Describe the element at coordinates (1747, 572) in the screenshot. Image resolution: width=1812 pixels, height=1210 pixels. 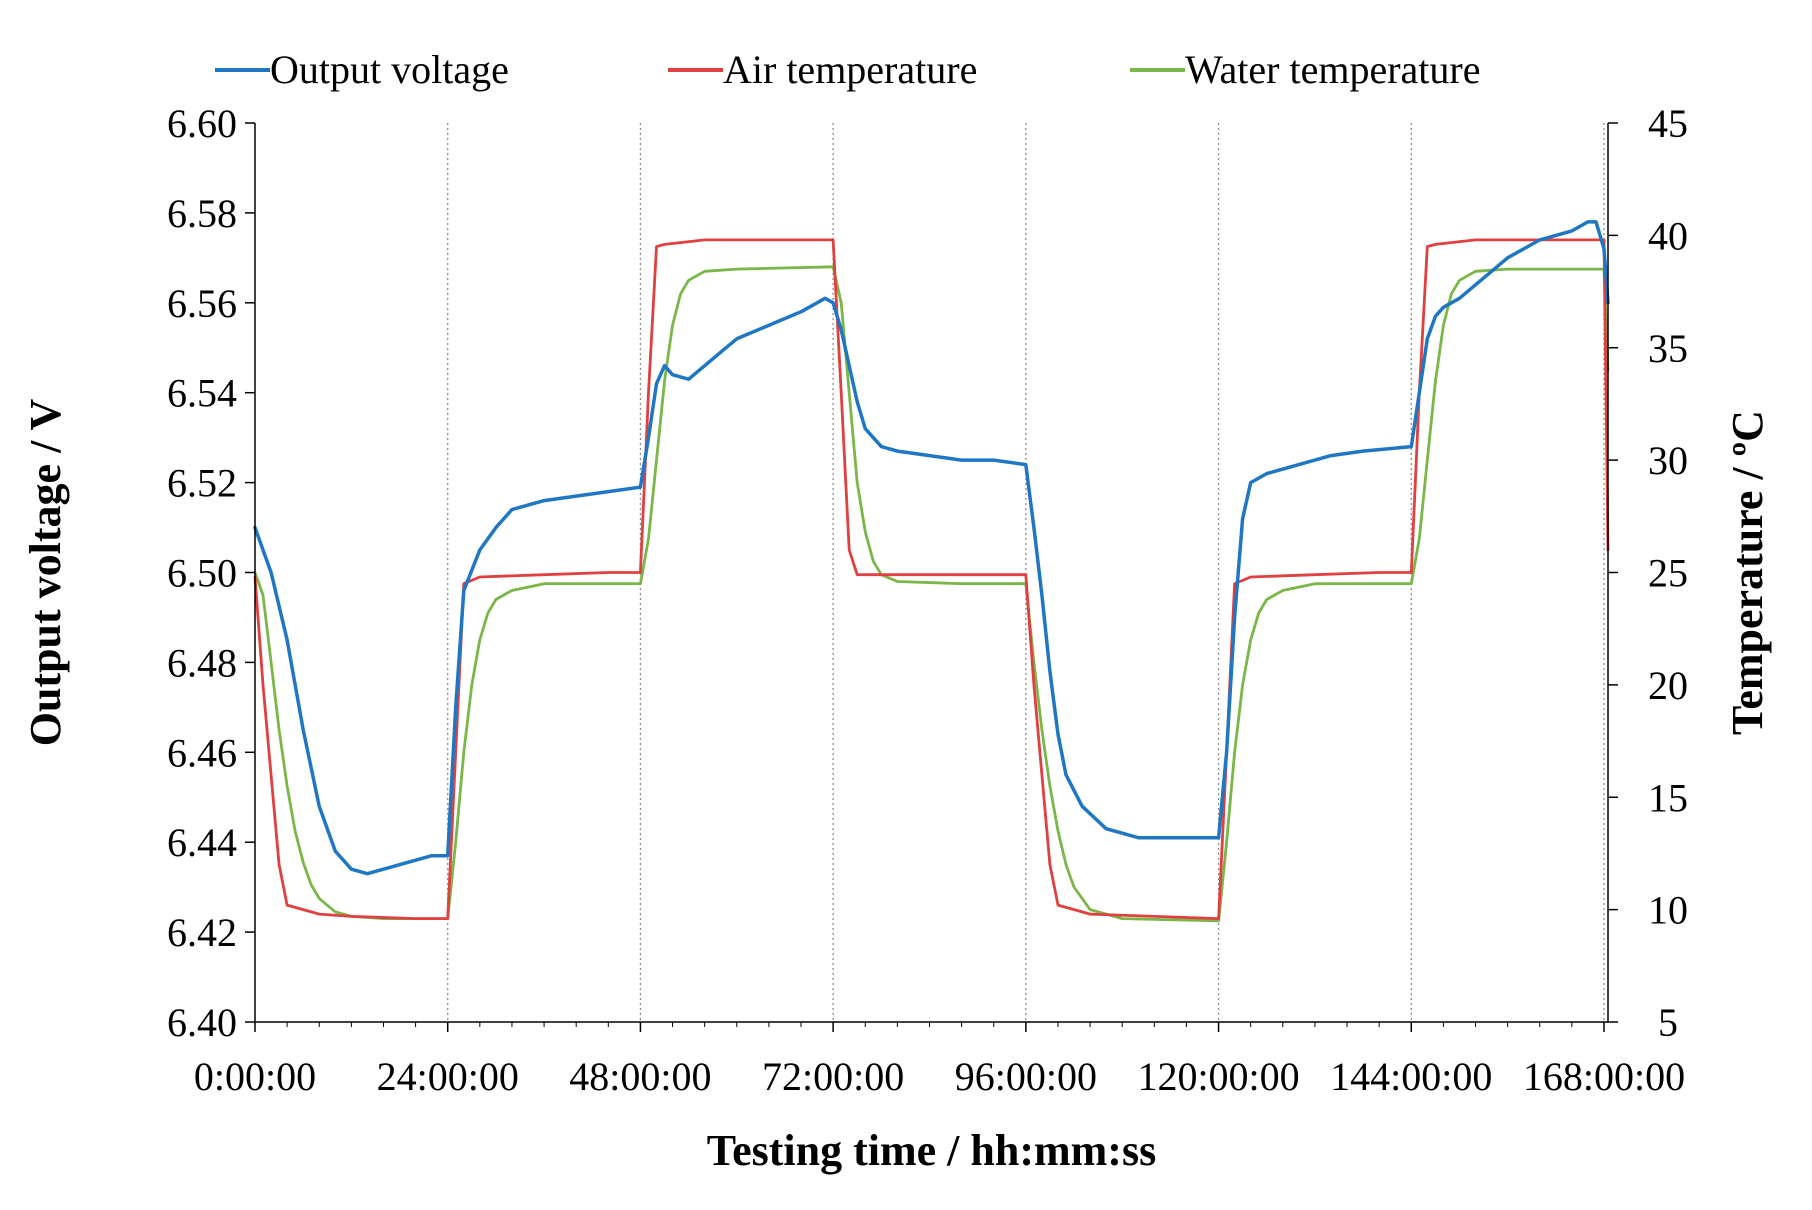
I see `y2-axis-title: Temperature / ºC` at that location.